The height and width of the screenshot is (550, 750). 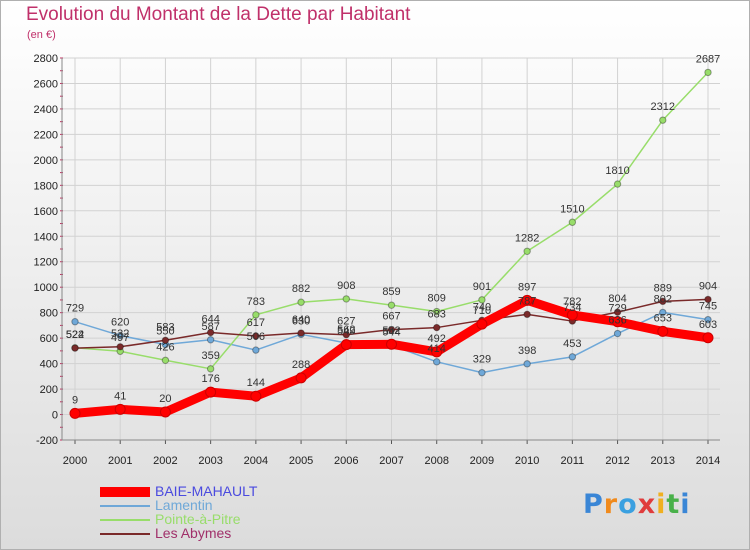 I want to click on data-label: 729, so click(x=617, y=309).